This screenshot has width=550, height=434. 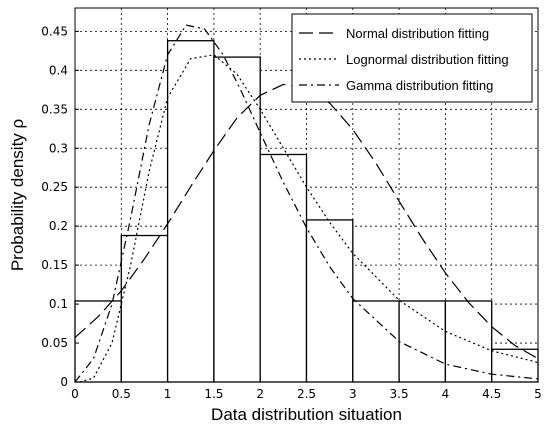 What do you see at coordinates (538, 394) in the screenshot?
I see `x-tick-label: 5` at bounding box center [538, 394].